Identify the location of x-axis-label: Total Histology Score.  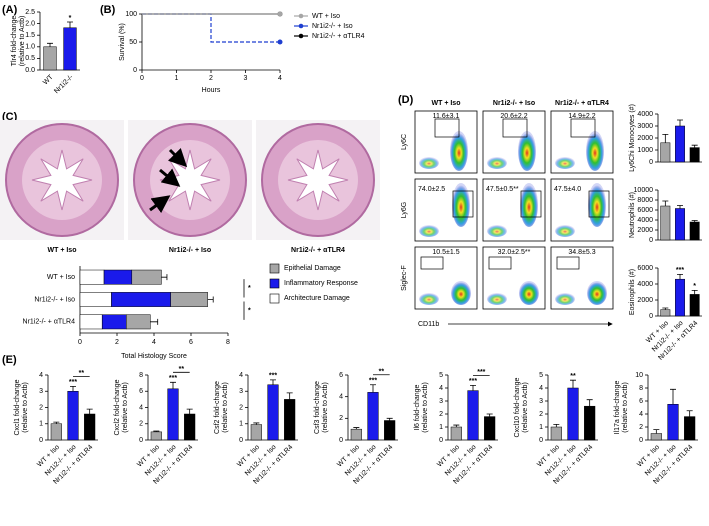
(154, 356).